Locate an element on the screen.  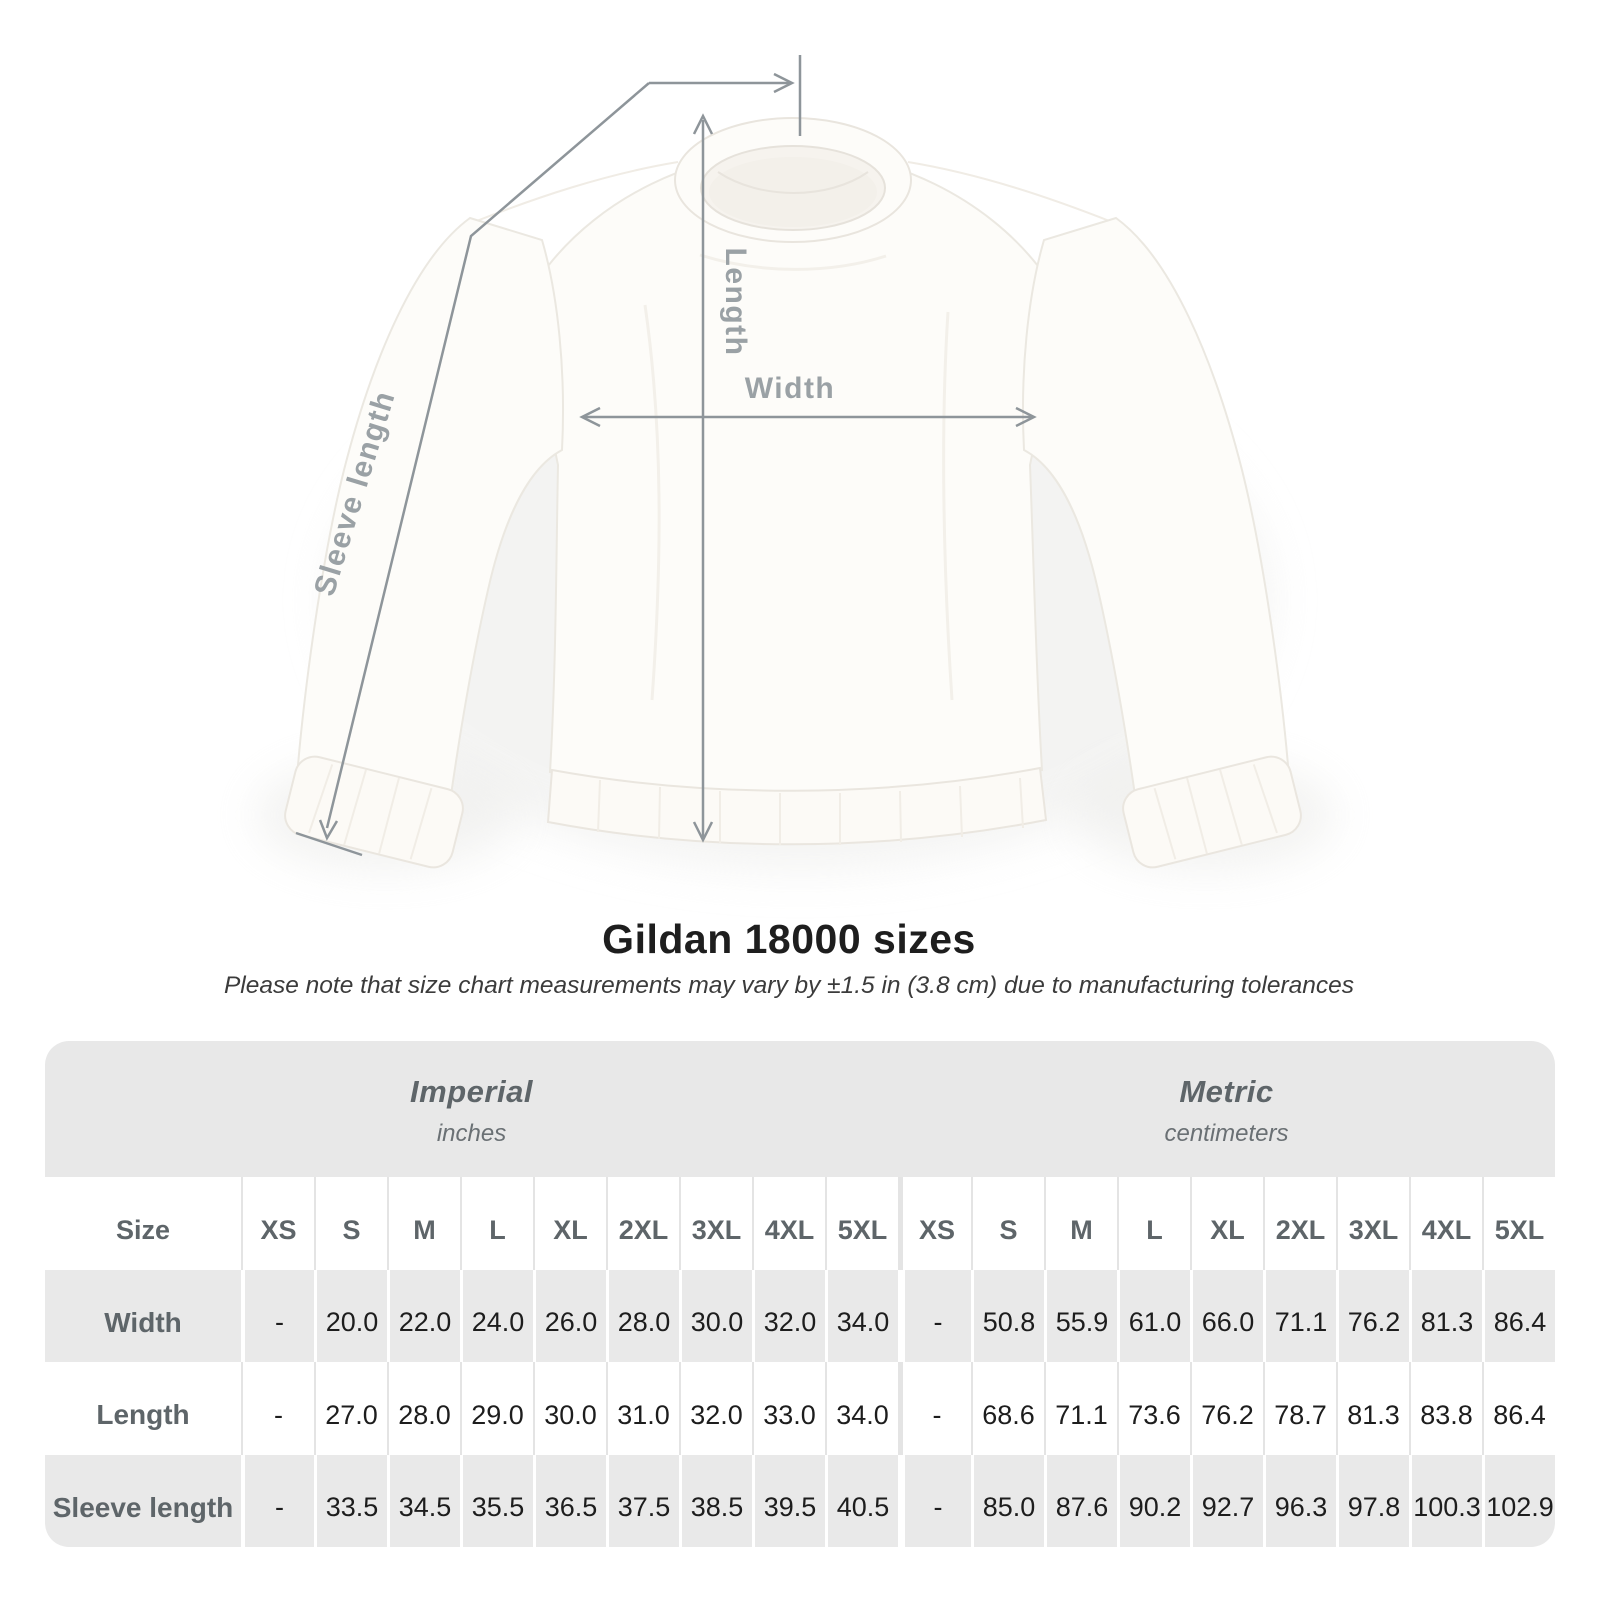
row-label: Width is located at coordinates (143, 1322).